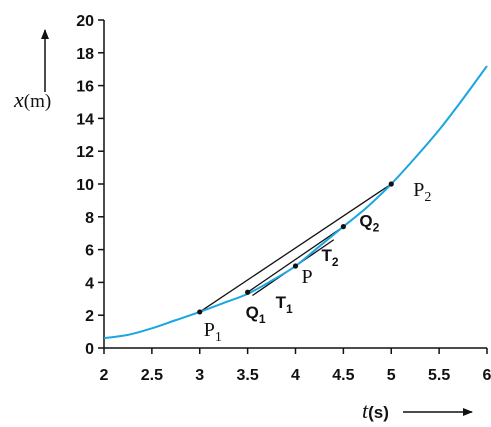  What do you see at coordinates (376, 228) in the screenshot?
I see `label-q2-subscript: 2` at bounding box center [376, 228].